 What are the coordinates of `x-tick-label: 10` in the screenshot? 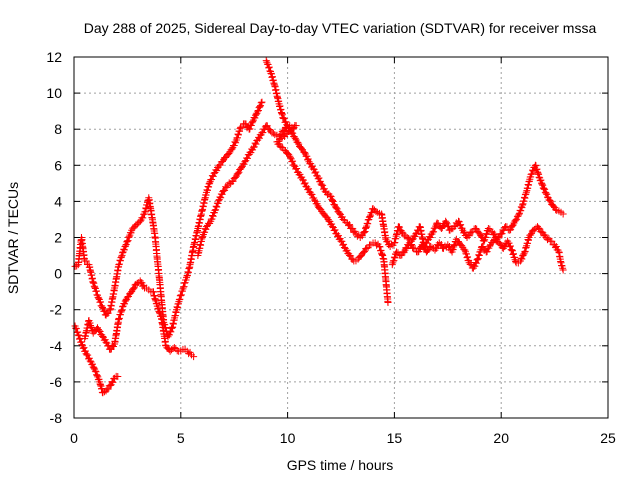 It's located at (288, 438).